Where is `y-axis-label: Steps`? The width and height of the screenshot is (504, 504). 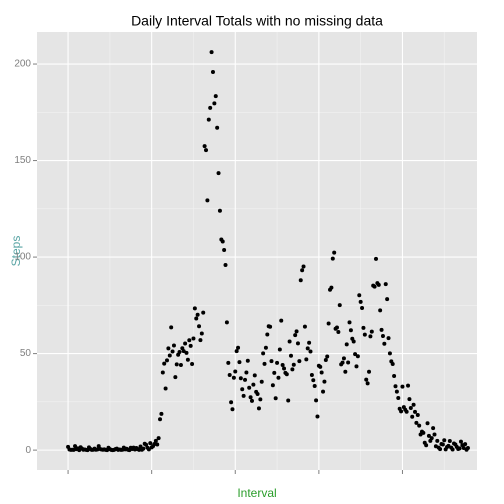 y-axis-label: Steps is located at coordinates (16, 251).